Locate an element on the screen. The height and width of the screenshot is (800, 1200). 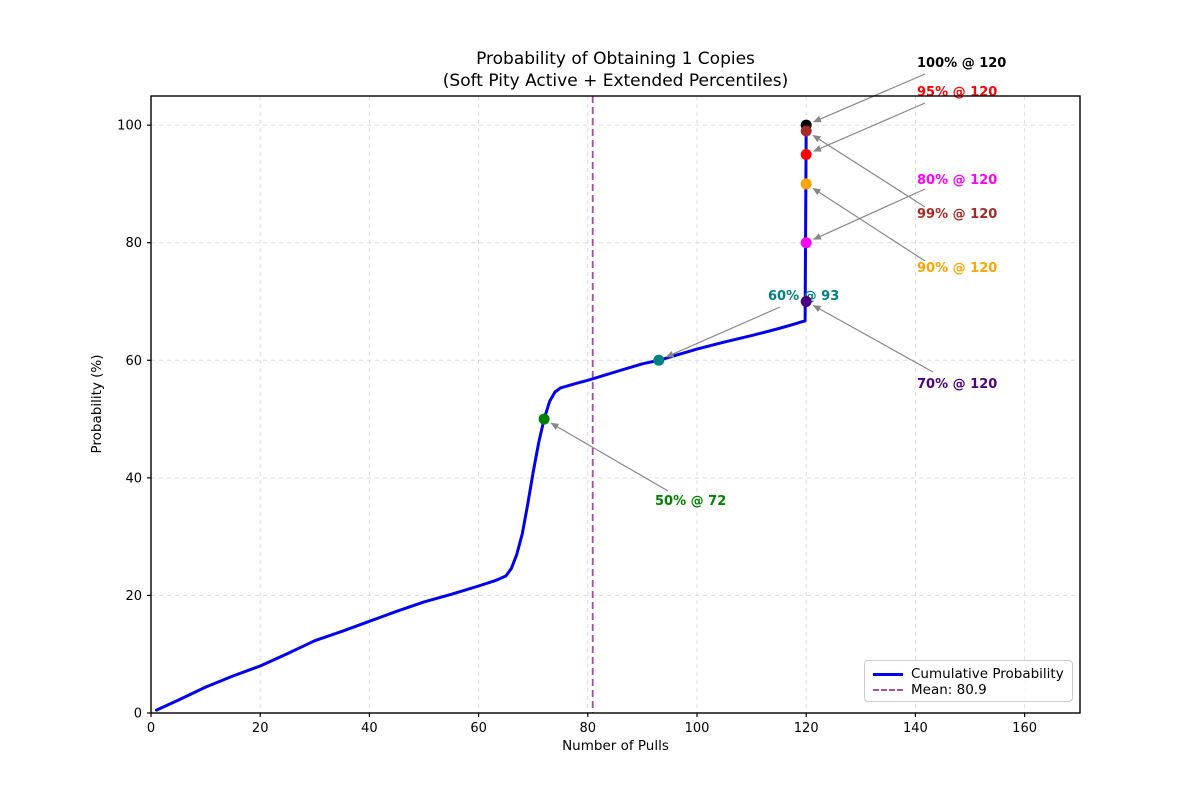
y-tick-label: 40 is located at coordinates (133, 478).